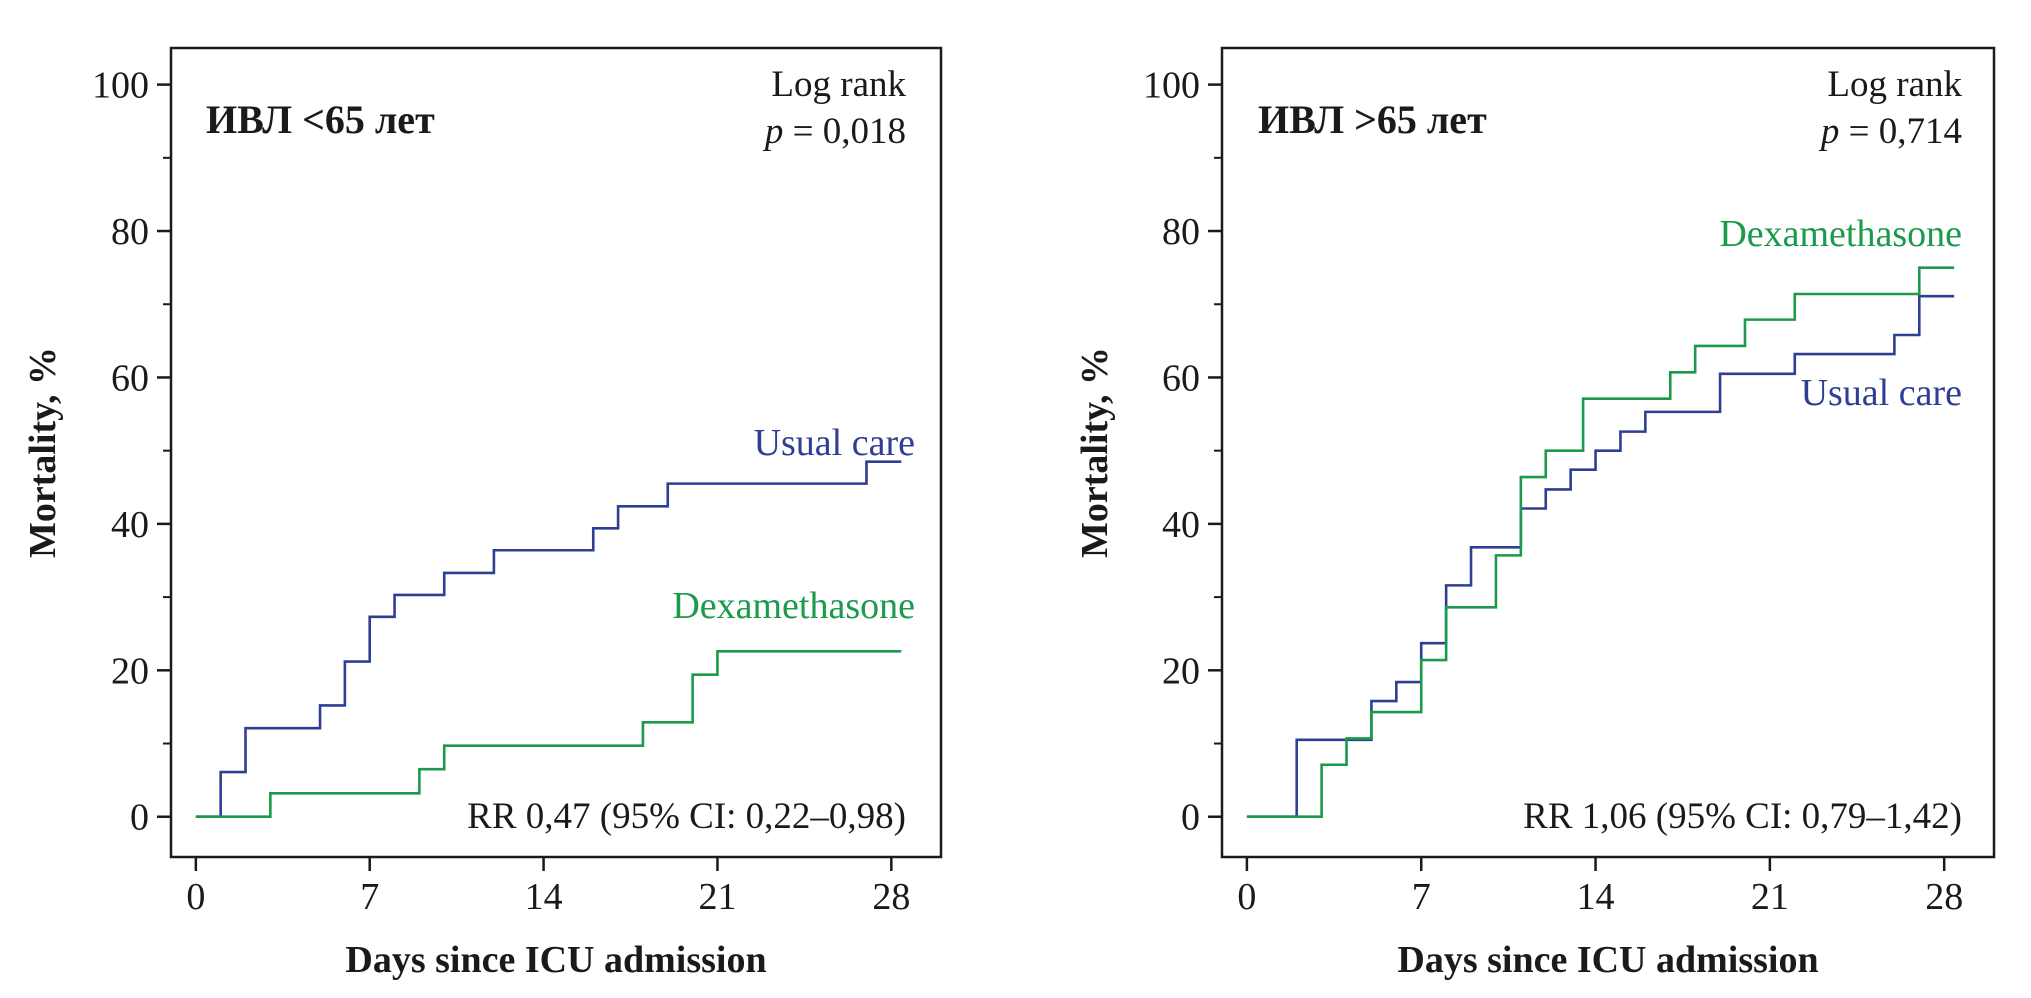  What do you see at coordinates (1900, 131) in the screenshot?
I see `p-value: = 0,714` at bounding box center [1900, 131].